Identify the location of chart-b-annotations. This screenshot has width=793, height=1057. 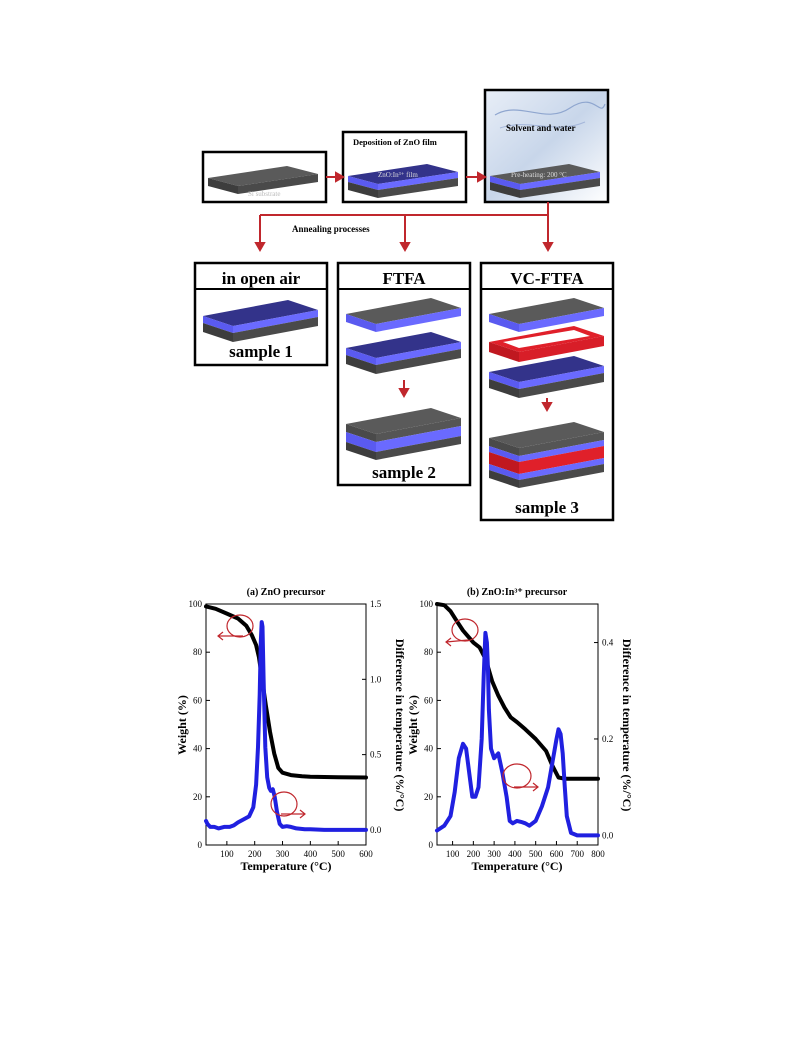
(492, 705).